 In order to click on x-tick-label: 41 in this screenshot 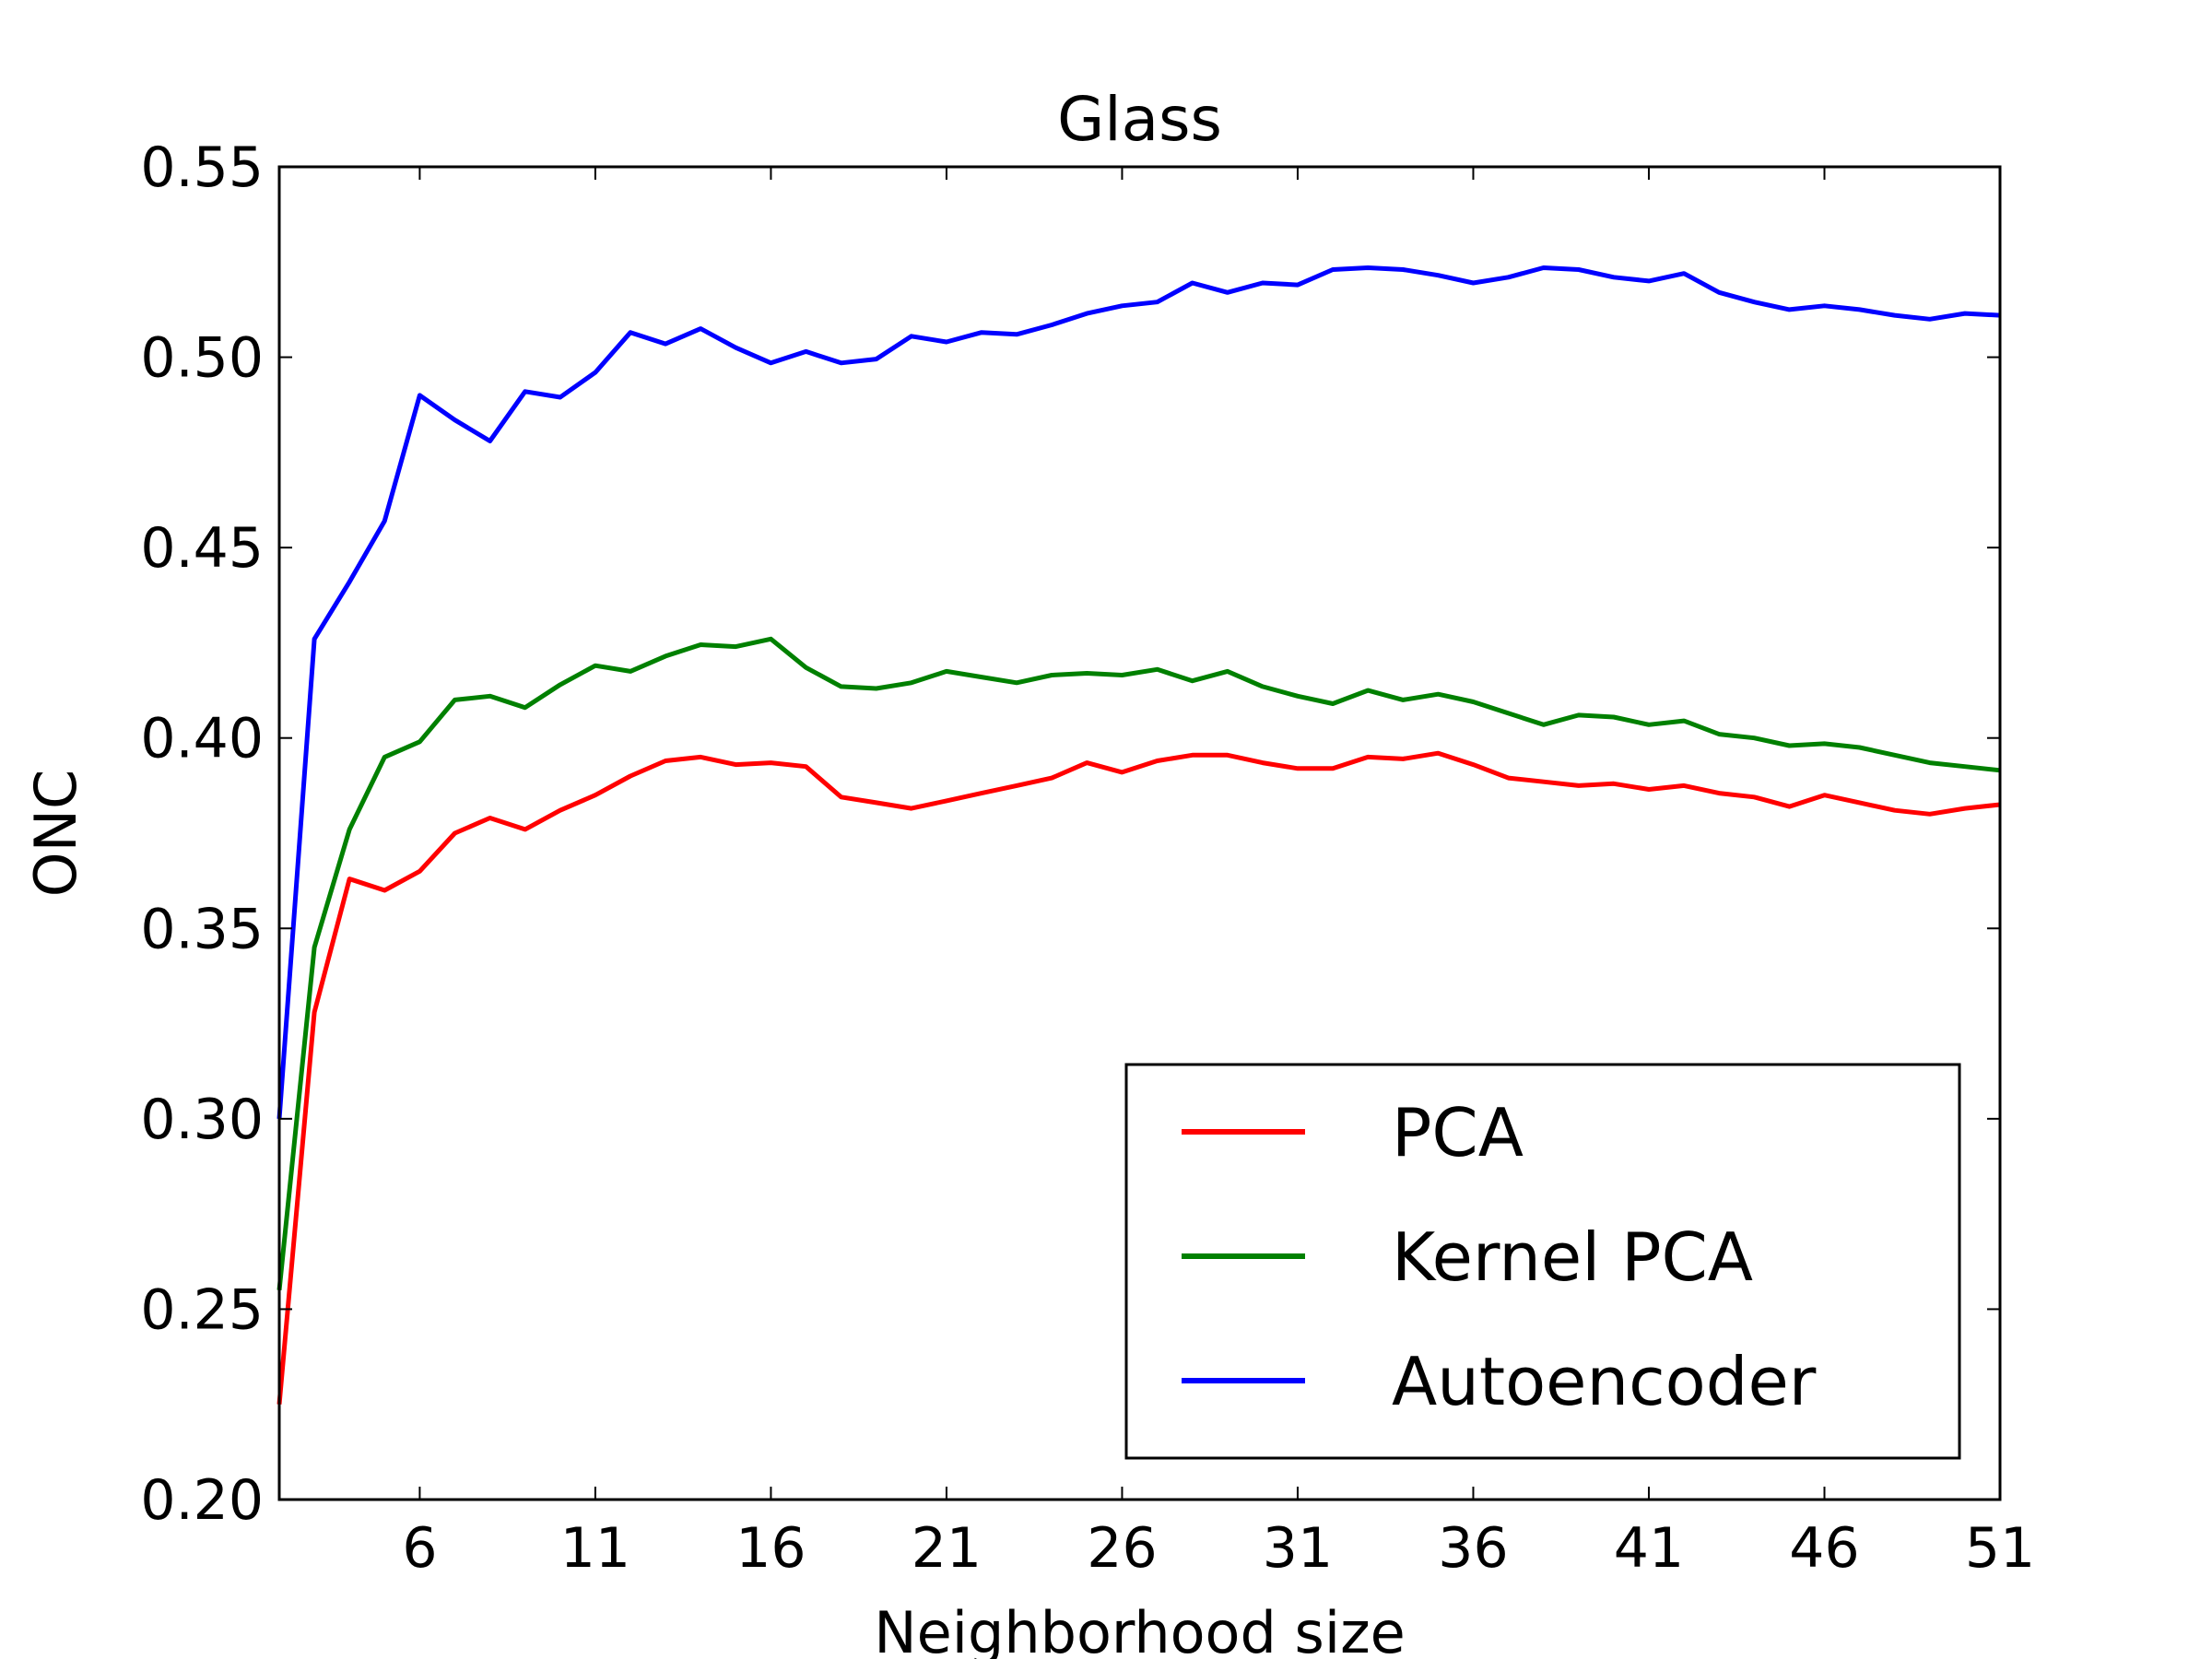, I will do `click(1649, 1548)`.